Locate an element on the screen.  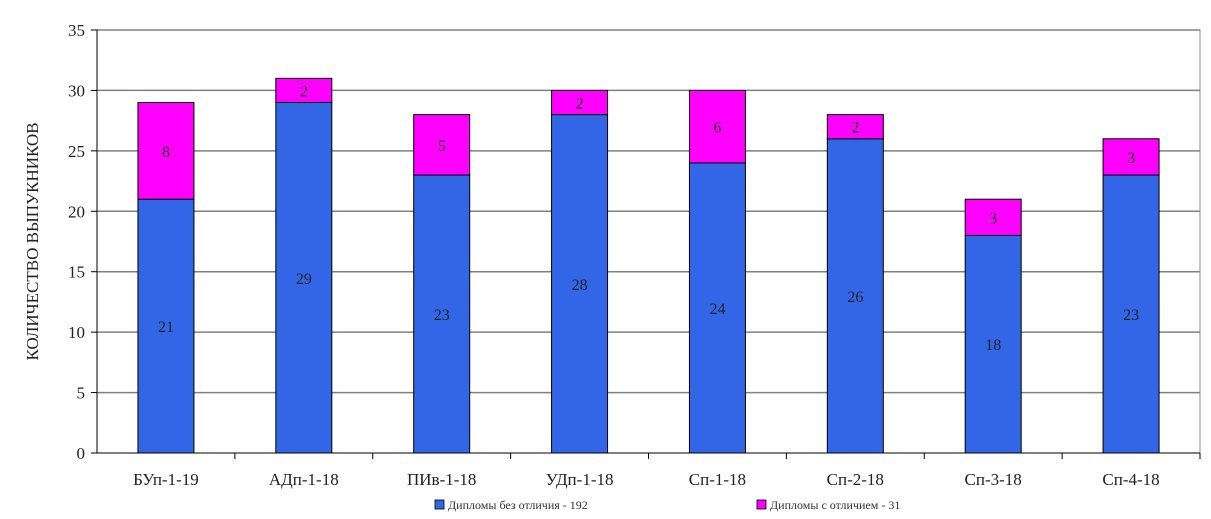
y-tick-label: 0 is located at coordinates (81, 453).